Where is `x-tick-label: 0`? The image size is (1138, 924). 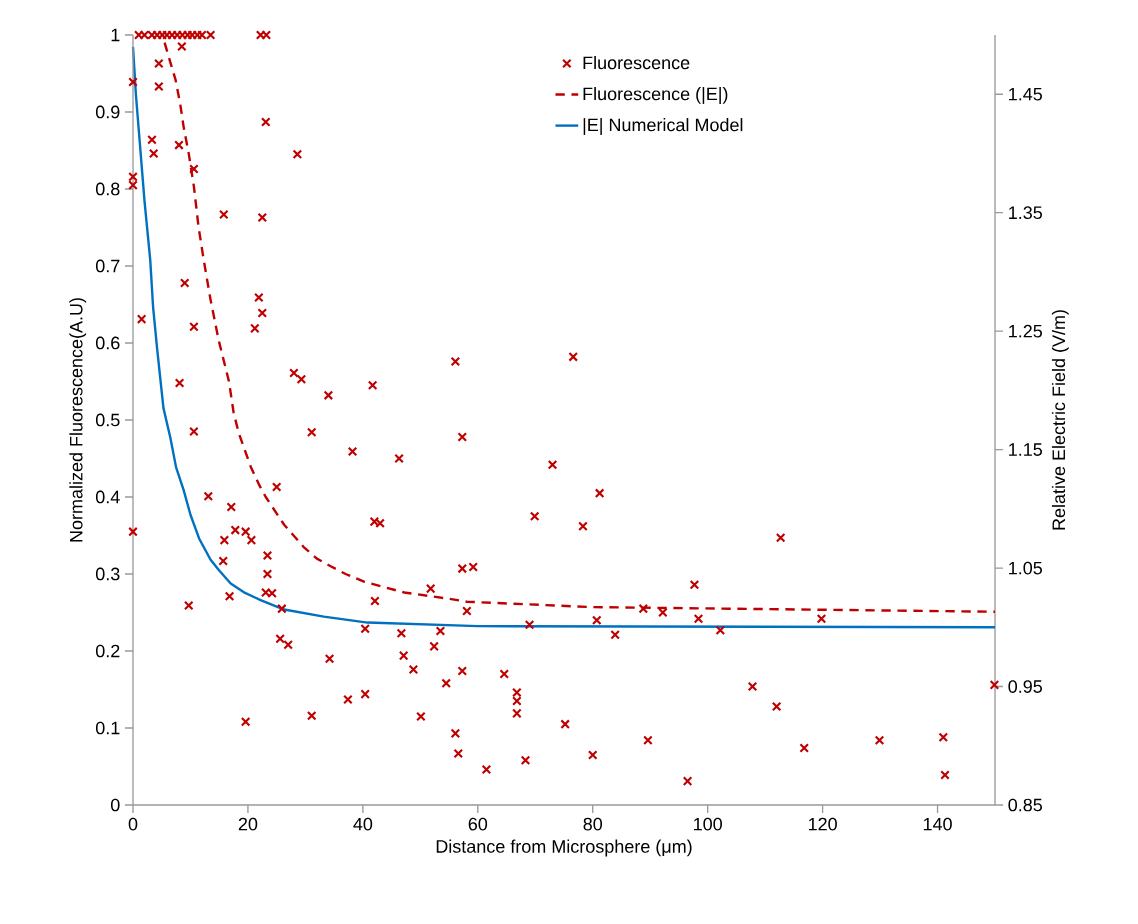 x-tick-label: 0 is located at coordinates (133, 824).